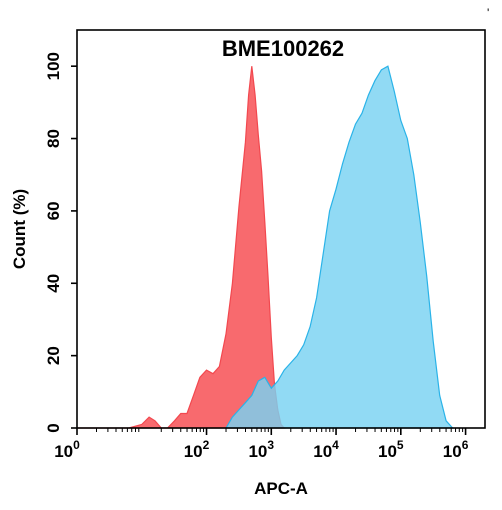 The width and height of the screenshot is (502, 510). What do you see at coordinates (53, 138) in the screenshot?
I see `y-tick-label: 80` at bounding box center [53, 138].